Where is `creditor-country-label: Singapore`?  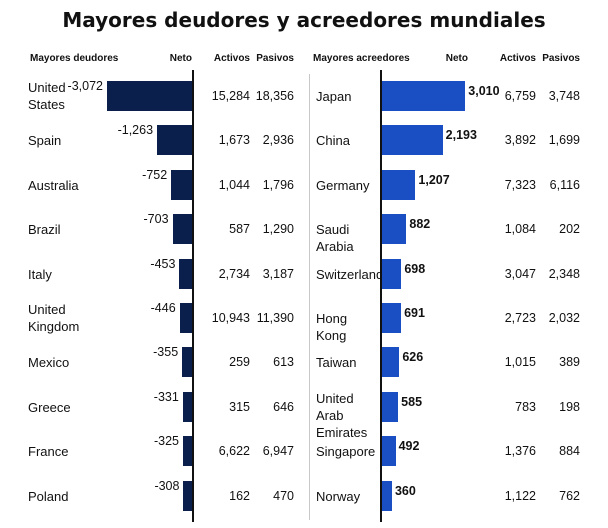
creditor-country-label: Singapore is located at coordinates (346, 452).